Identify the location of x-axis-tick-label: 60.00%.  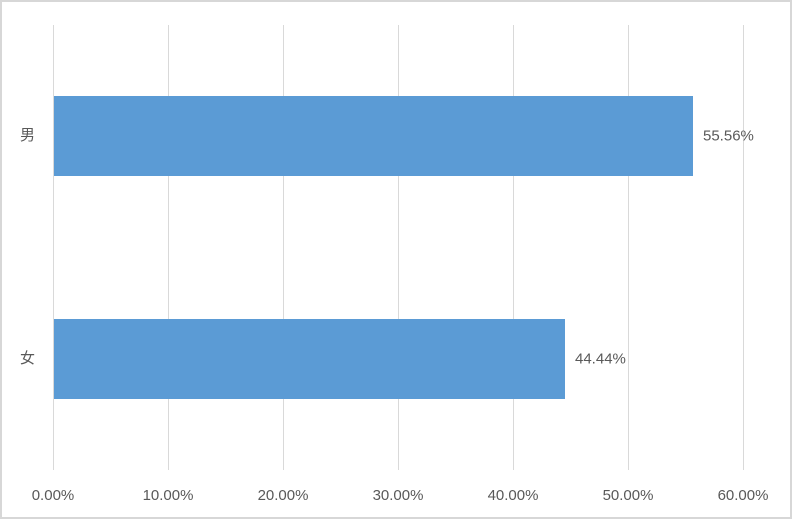
(743, 495).